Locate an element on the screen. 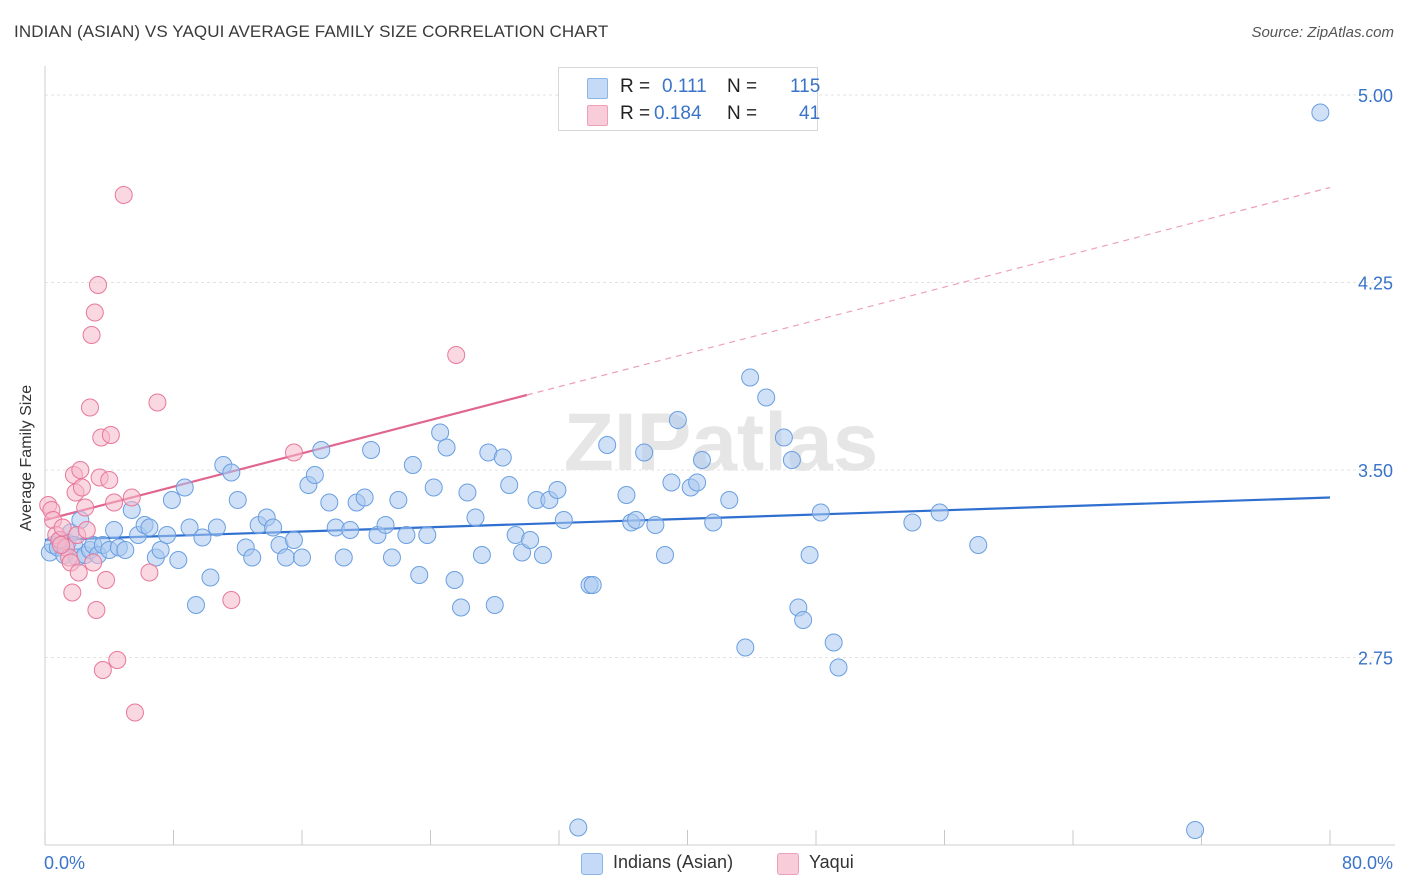  source-label: Source: ZipAtlas.com is located at coordinates (1322, 32).